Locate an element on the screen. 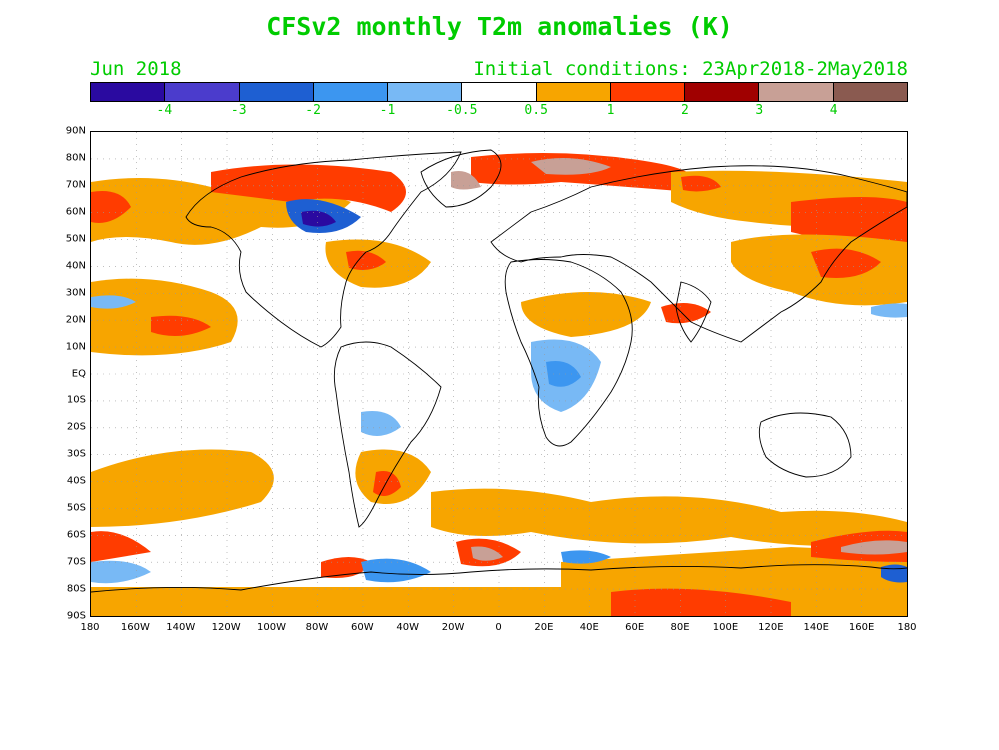  colorbar-tick-label: -2 is located at coordinates (313, 110).